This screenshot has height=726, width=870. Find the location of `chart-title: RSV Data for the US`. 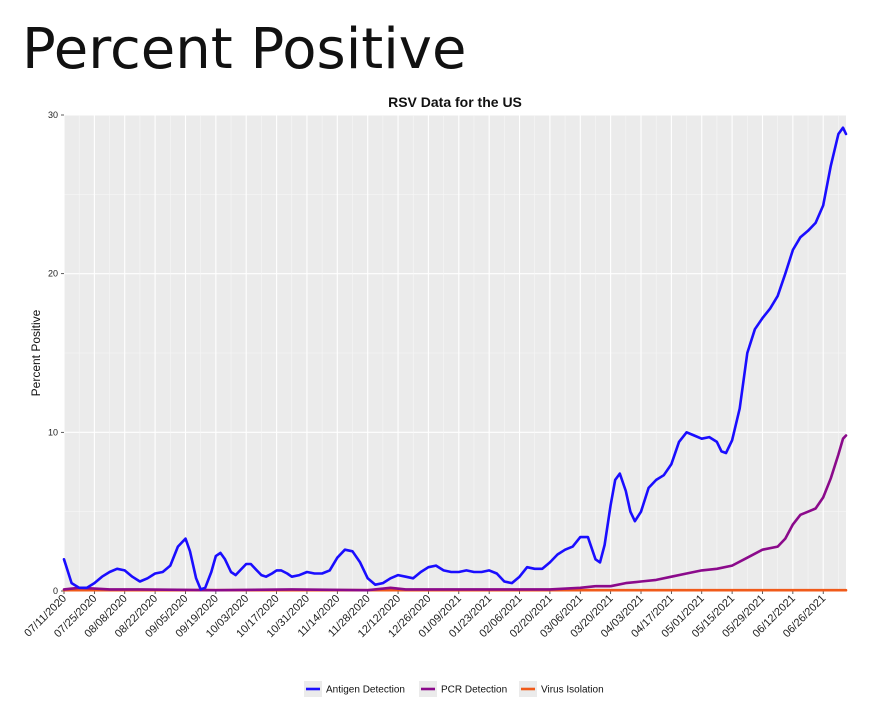

chart-title: RSV Data for the US is located at coordinates (455, 102).